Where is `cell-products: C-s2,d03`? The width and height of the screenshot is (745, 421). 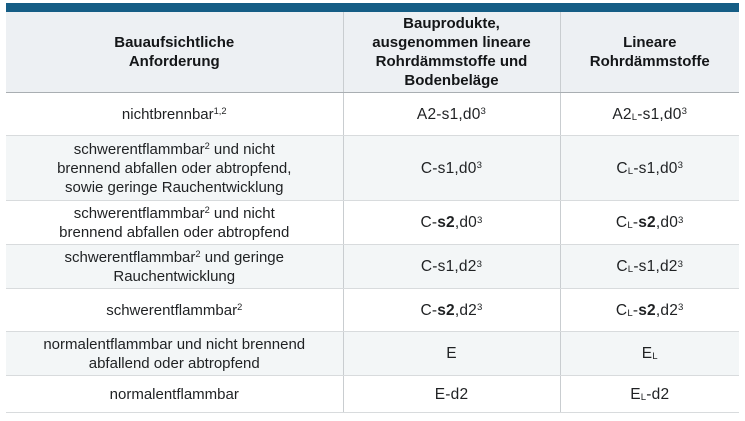
cell-products: C-s2,d03 is located at coordinates (451, 222).